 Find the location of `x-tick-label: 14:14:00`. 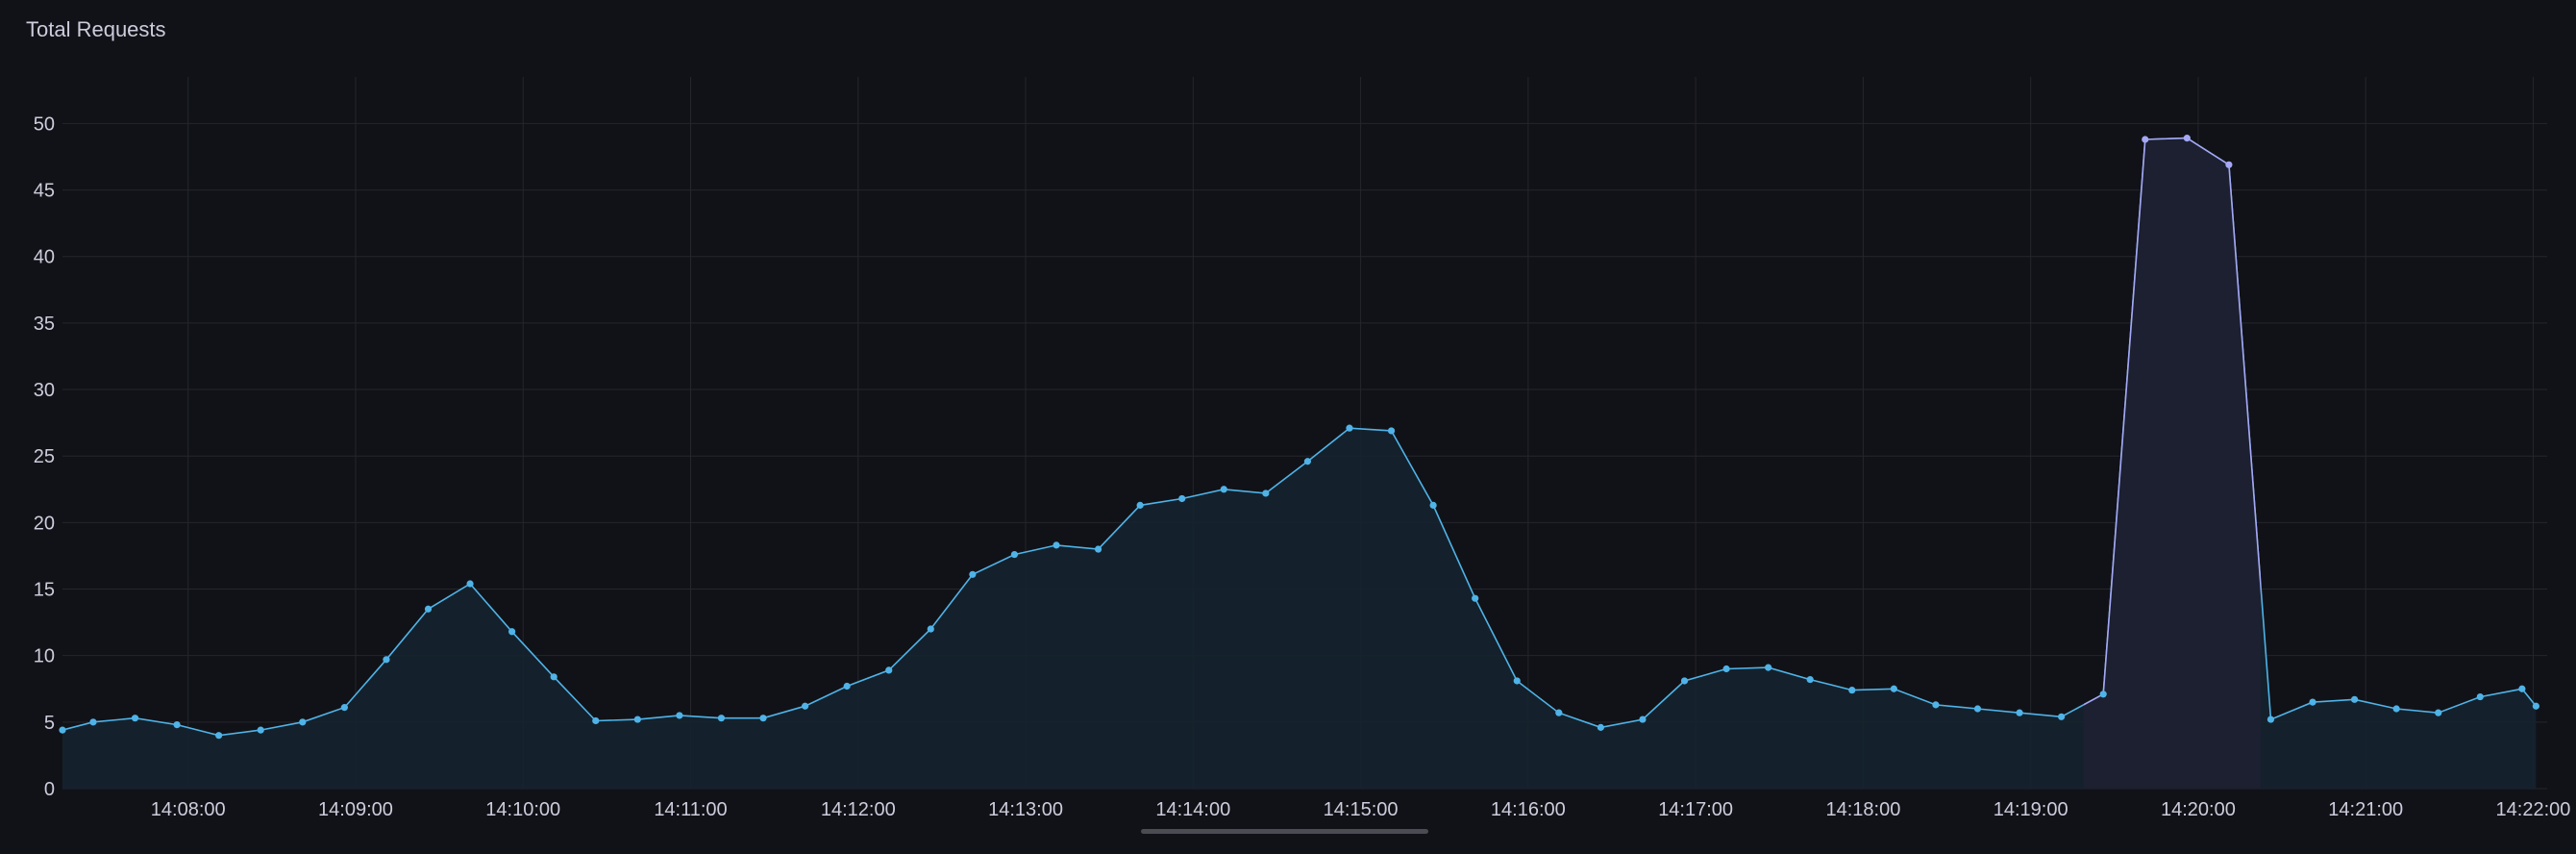

x-tick-label: 14:14:00 is located at coordinates (1192, 809).